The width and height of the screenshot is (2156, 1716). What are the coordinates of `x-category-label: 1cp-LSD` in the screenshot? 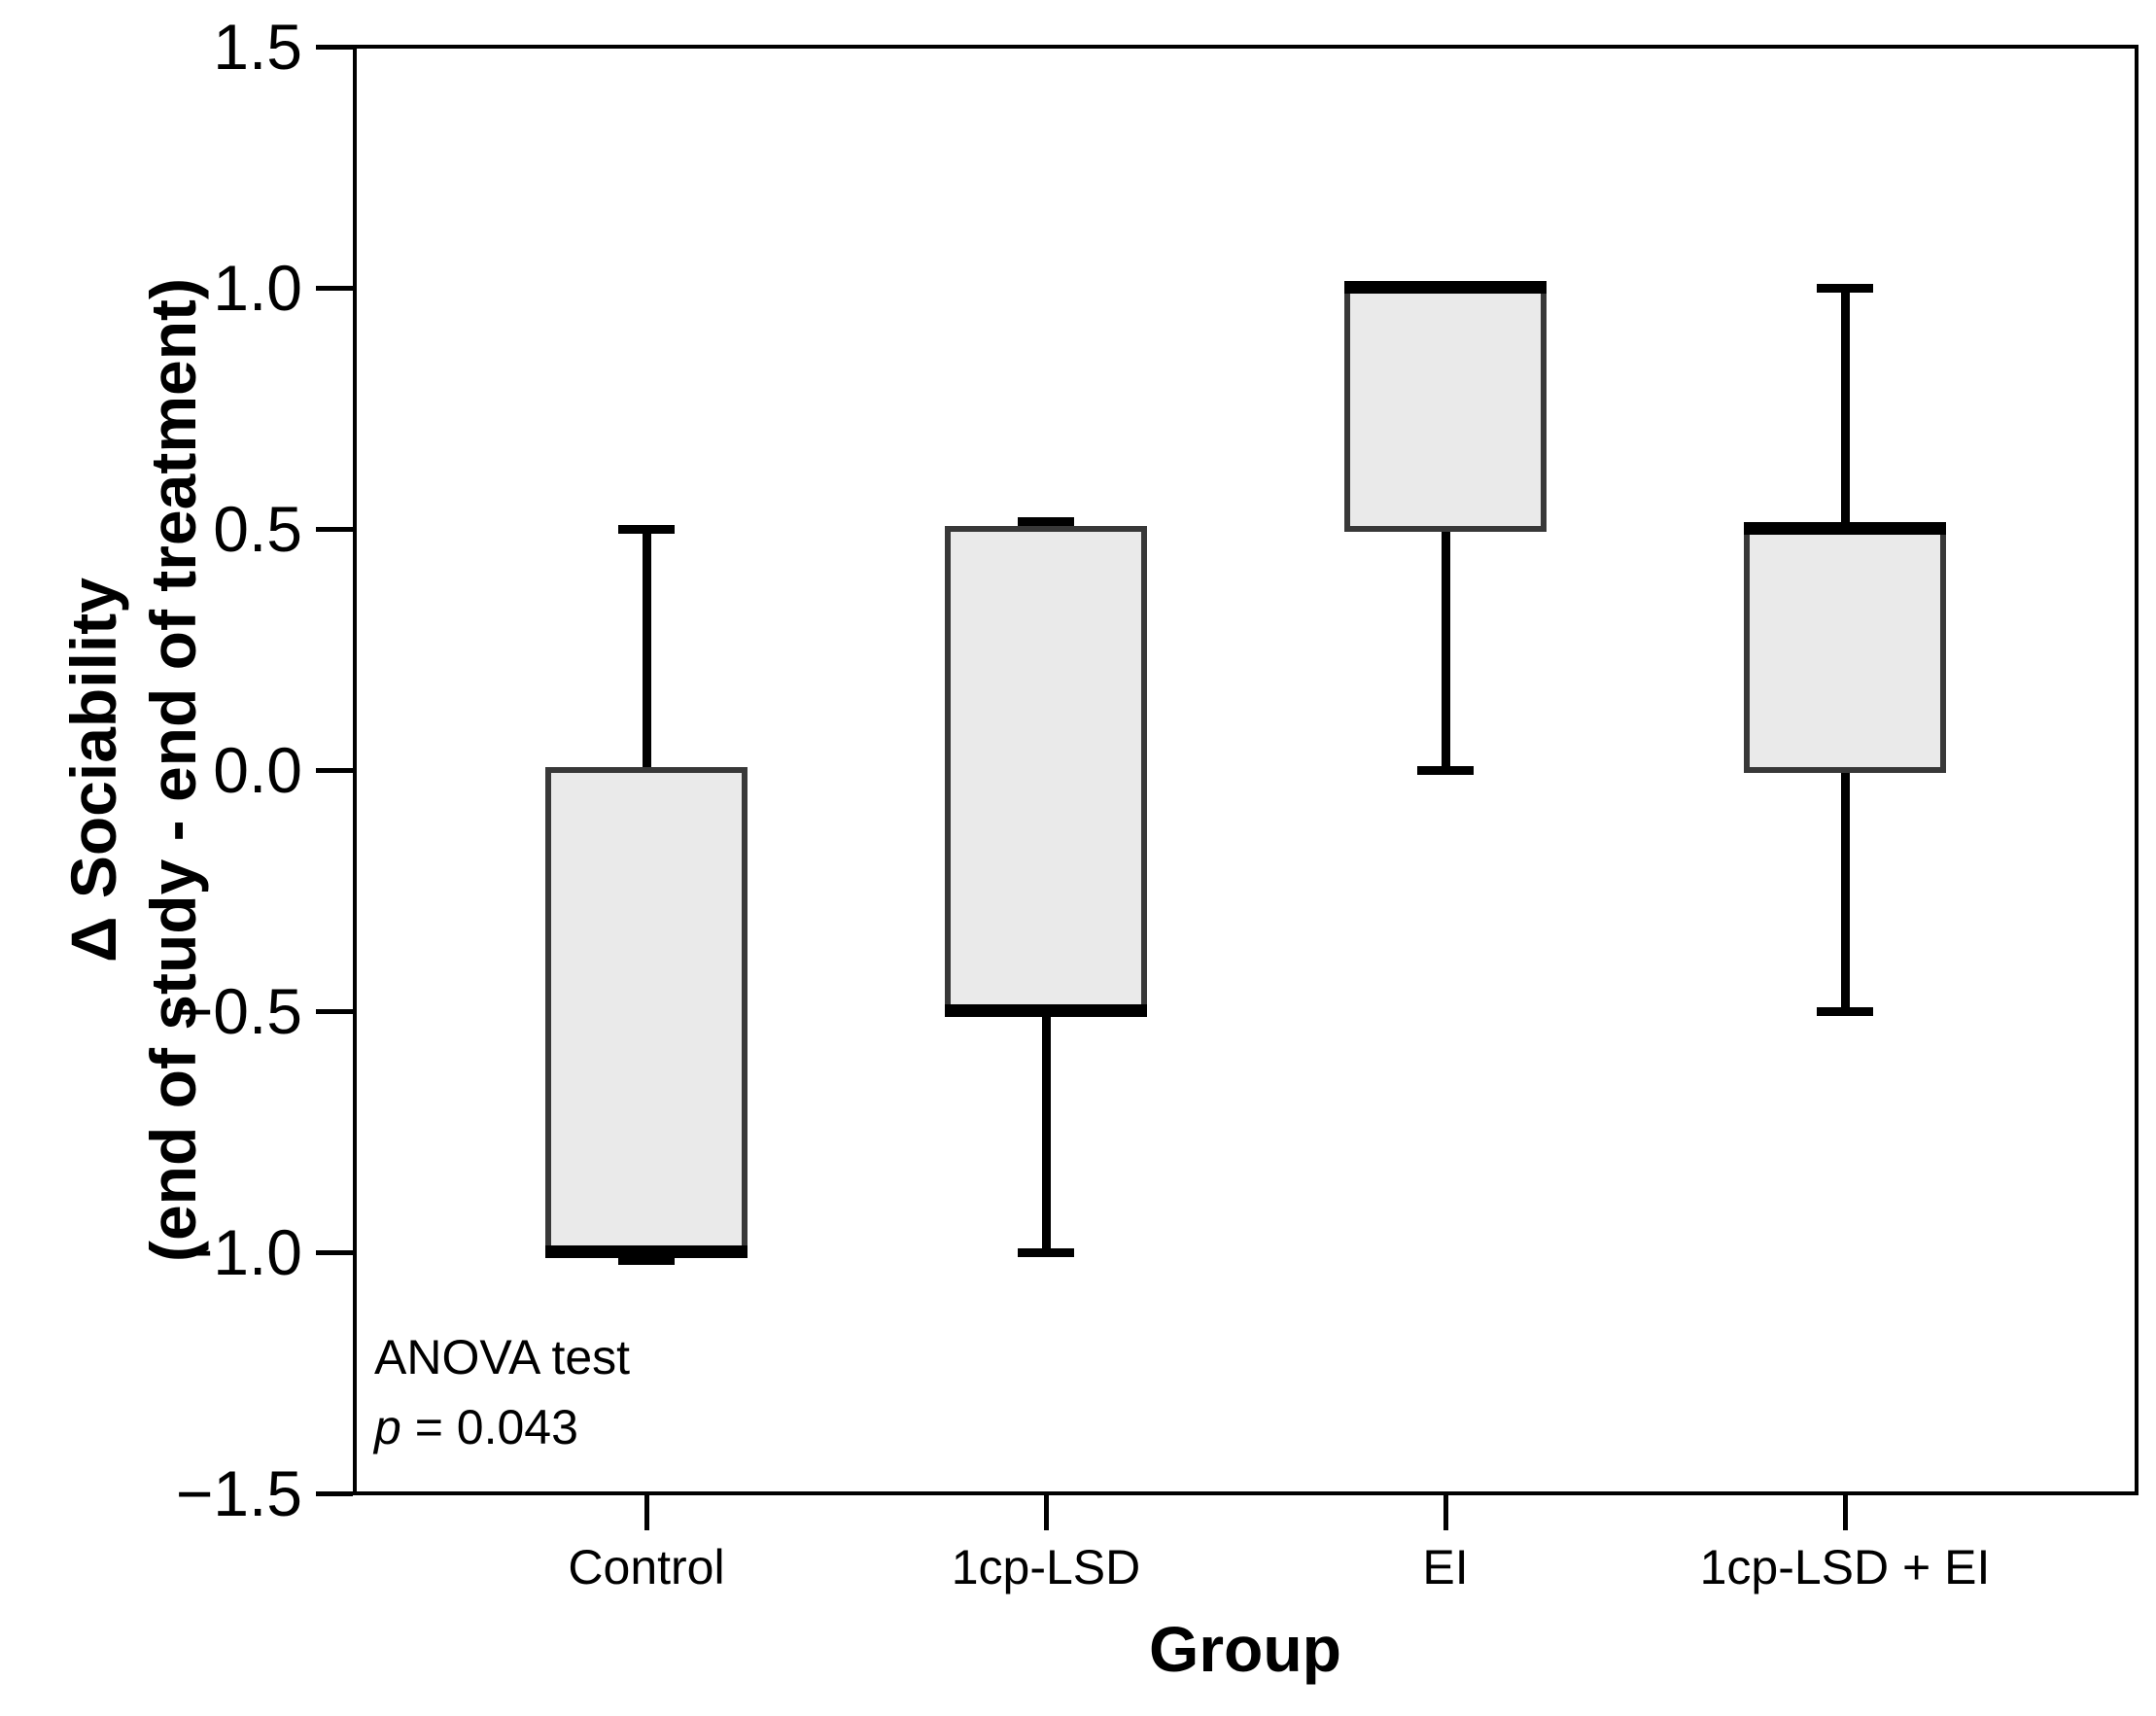 It's located at (1046, 1567).